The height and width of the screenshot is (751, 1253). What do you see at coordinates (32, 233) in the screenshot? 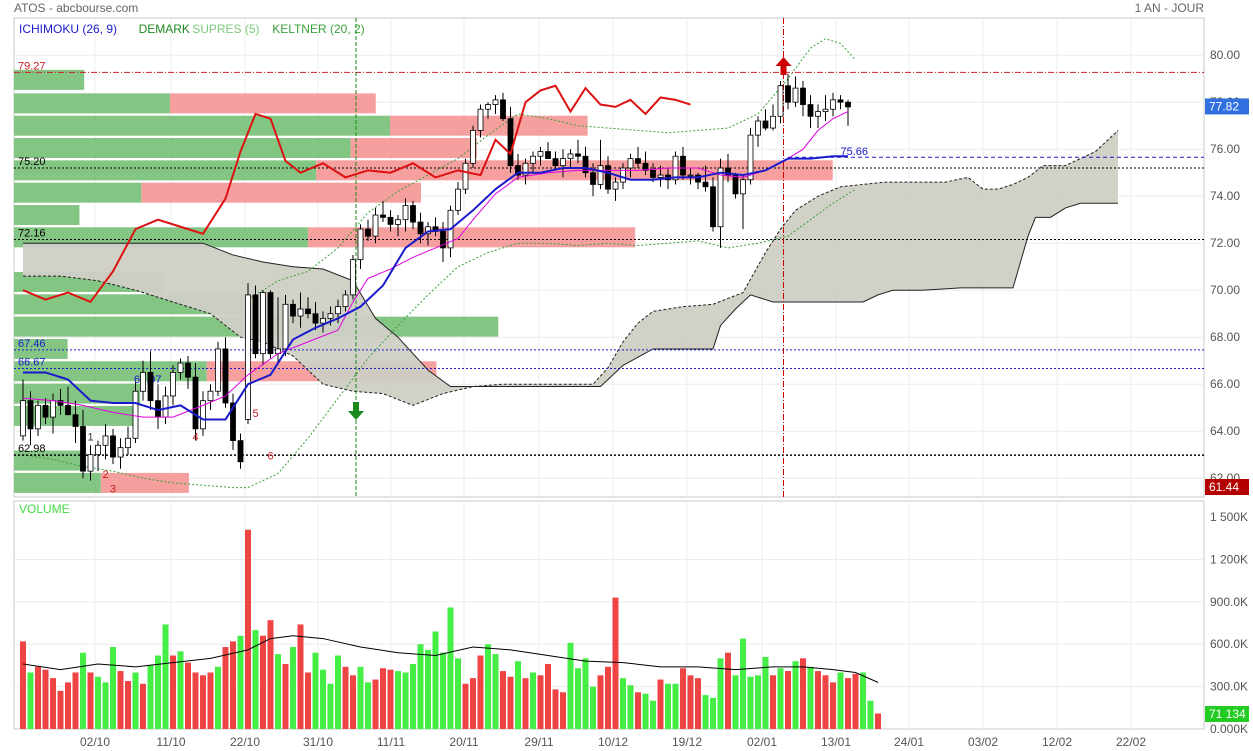
I see `level-label: 72.16` at bounding box center [32, 233].